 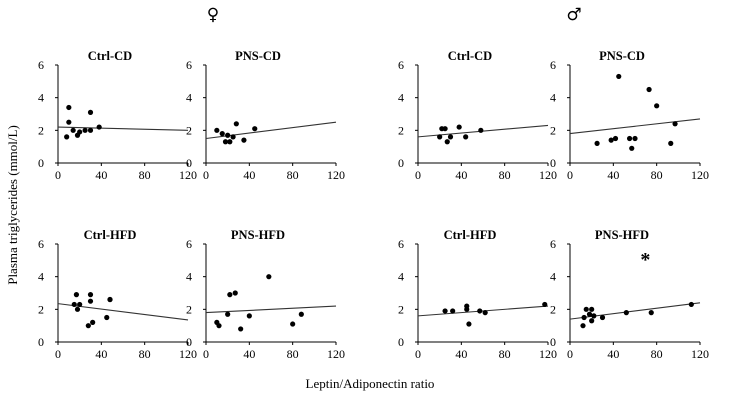 I want to click on scatter-panel: 0 2 4 6 0 40 80 120 PNS-HFD, so click(x=265, y=294).